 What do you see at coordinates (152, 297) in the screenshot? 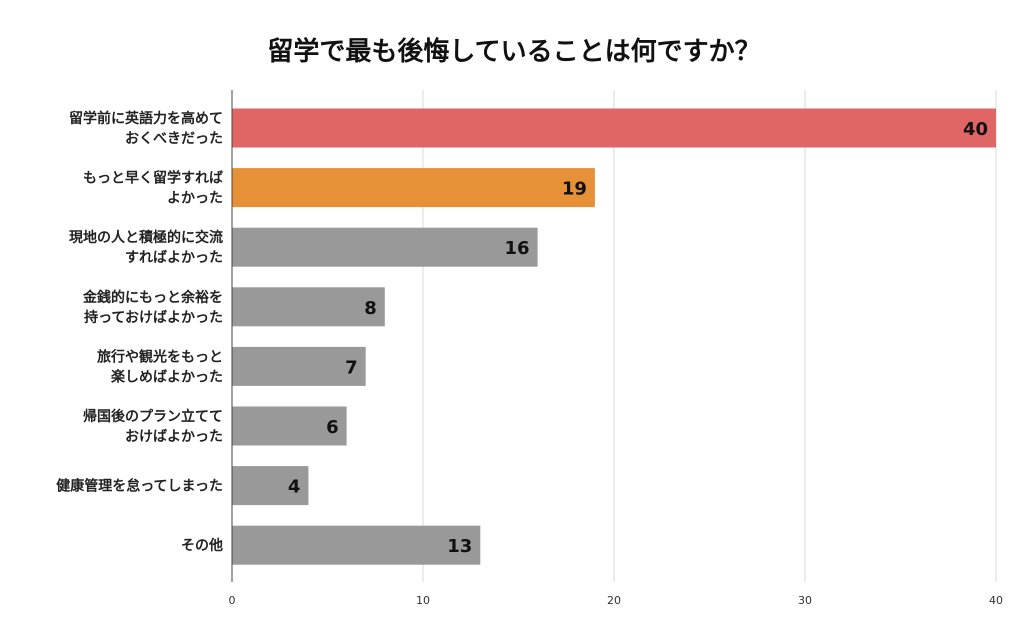
I see `category-label: 金銭的にもっと余裕を` at bounding box center [152, 297].